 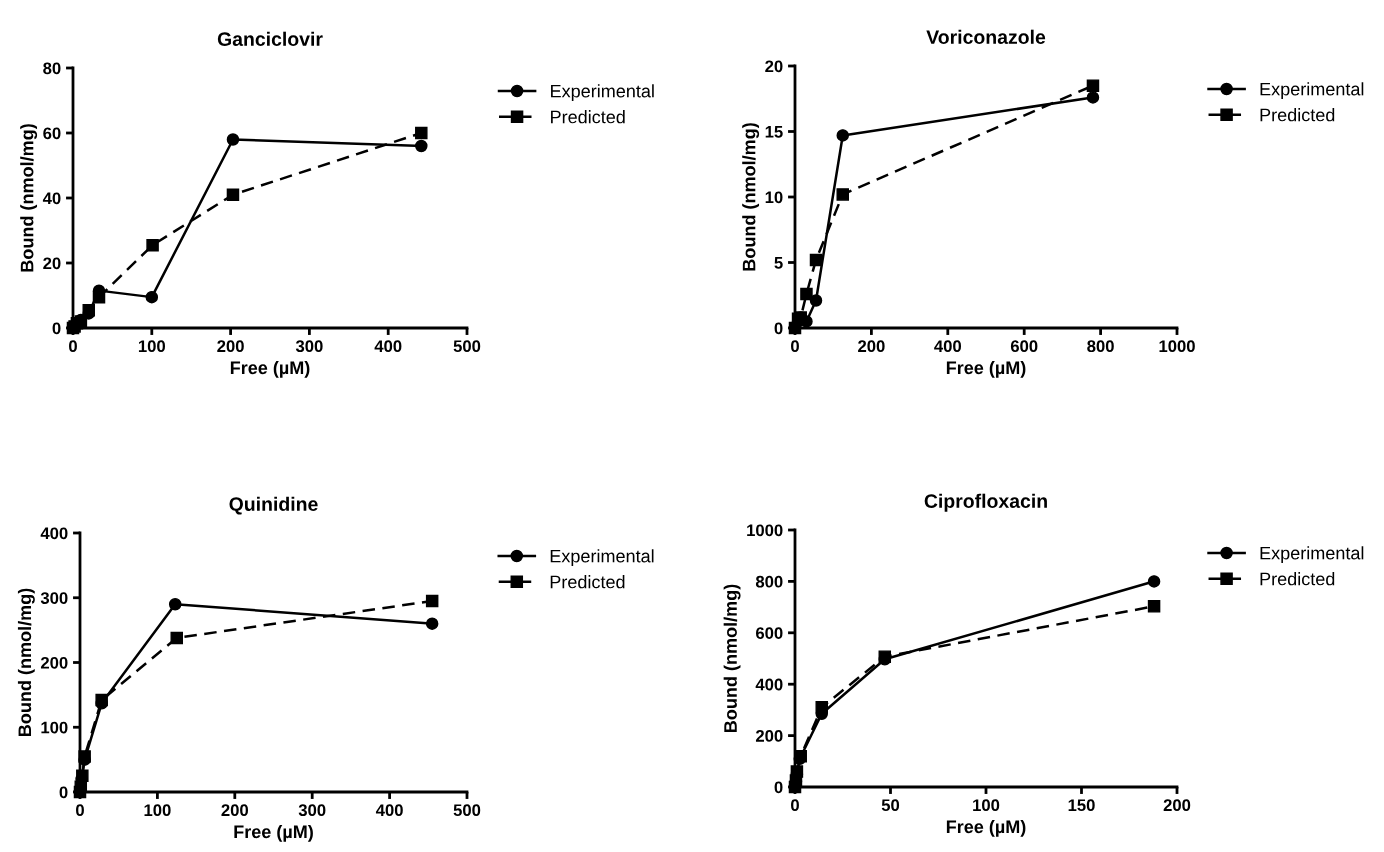 What do you see at coordinates (769, 633) in the screenshot?
I see `y-tick-label: 600` at bounding box center [769, 633].